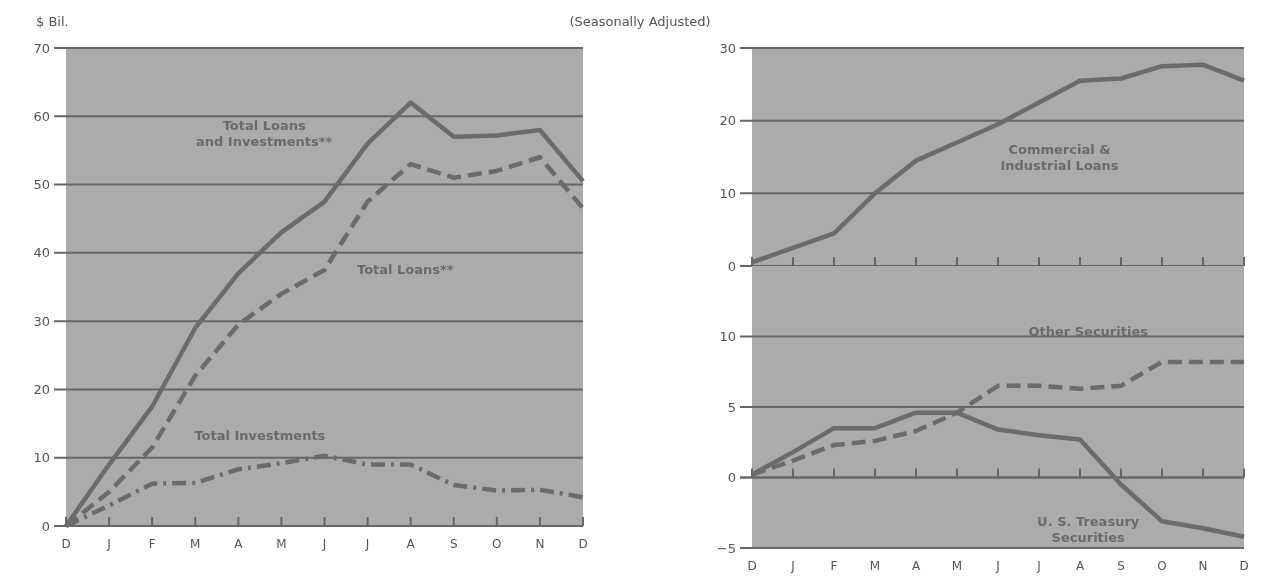  What do you see at coordinates (52, 21) in the screenshot?
I see `y-axis-title: $ Bil.` at bounding box center [52, 21].